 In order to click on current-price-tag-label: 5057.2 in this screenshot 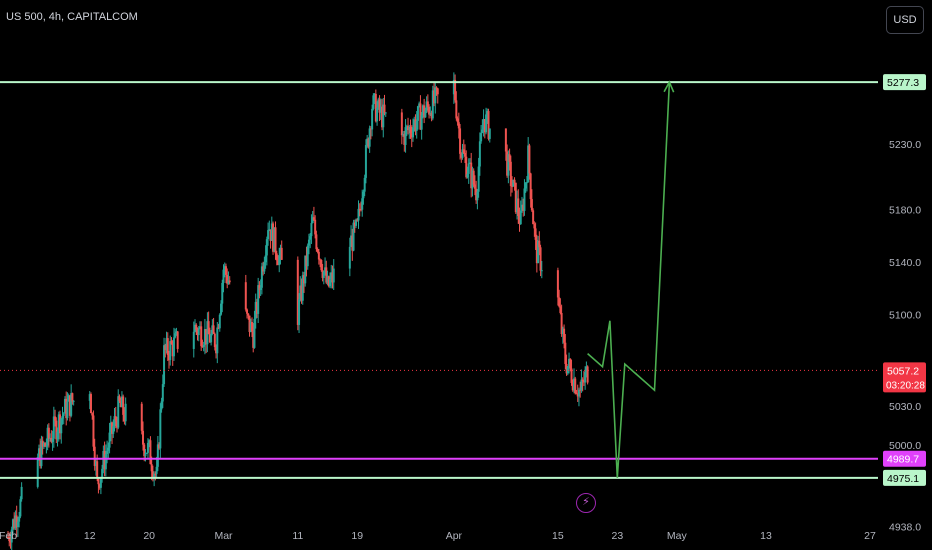, I will do `click(903, 371)`.